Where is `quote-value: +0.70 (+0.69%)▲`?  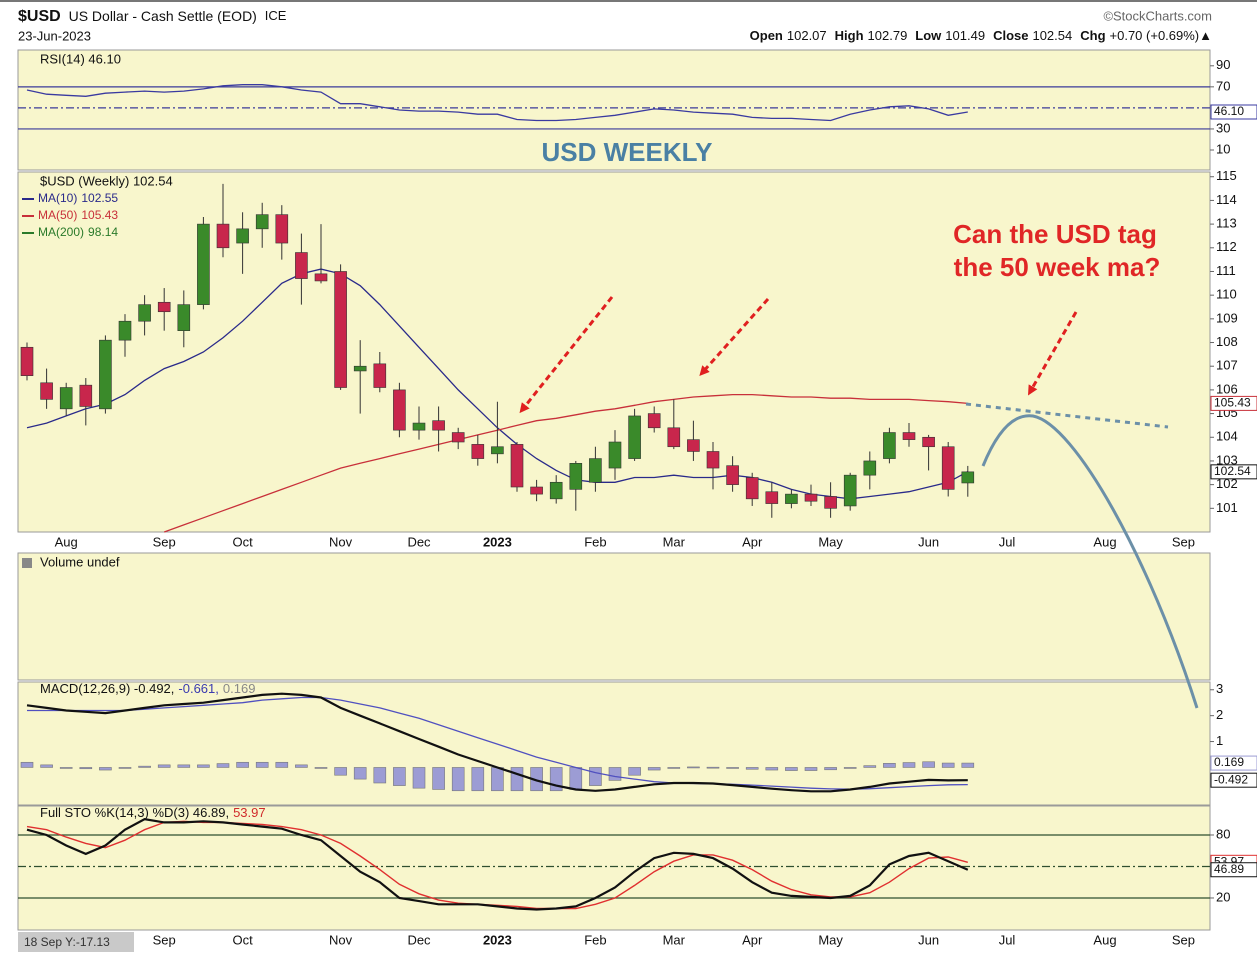
quote-value: +0.70 (+0.69%)▲ is located at coordinates (1161, 35).